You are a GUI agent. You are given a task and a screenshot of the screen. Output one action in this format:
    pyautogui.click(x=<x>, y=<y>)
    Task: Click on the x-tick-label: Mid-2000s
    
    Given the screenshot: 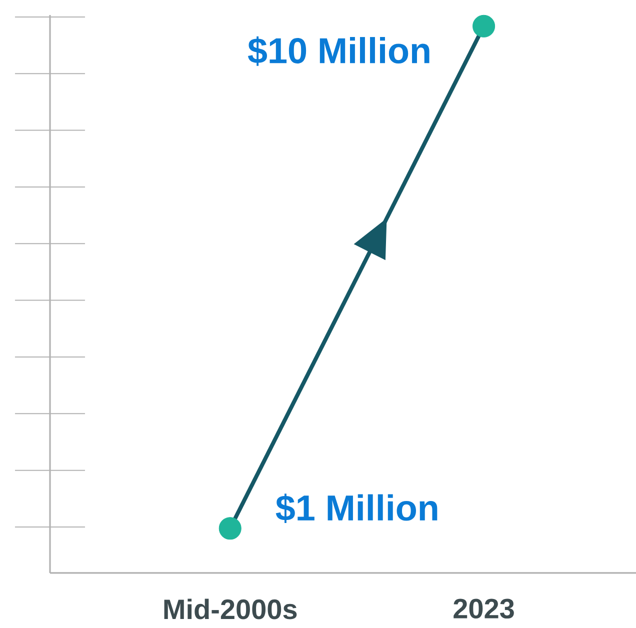 What is the action you would take?
    pyautogui.click(x=230, y=609)
    